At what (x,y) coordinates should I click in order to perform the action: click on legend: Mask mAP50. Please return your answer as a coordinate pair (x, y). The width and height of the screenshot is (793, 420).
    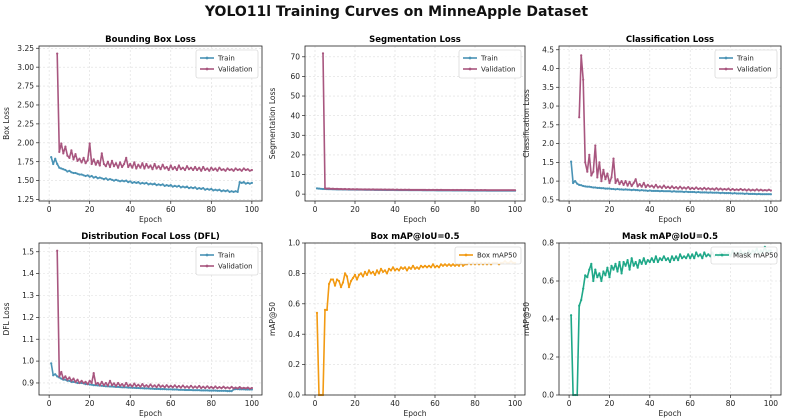
    Looking at the image, I should click on (744, 255).